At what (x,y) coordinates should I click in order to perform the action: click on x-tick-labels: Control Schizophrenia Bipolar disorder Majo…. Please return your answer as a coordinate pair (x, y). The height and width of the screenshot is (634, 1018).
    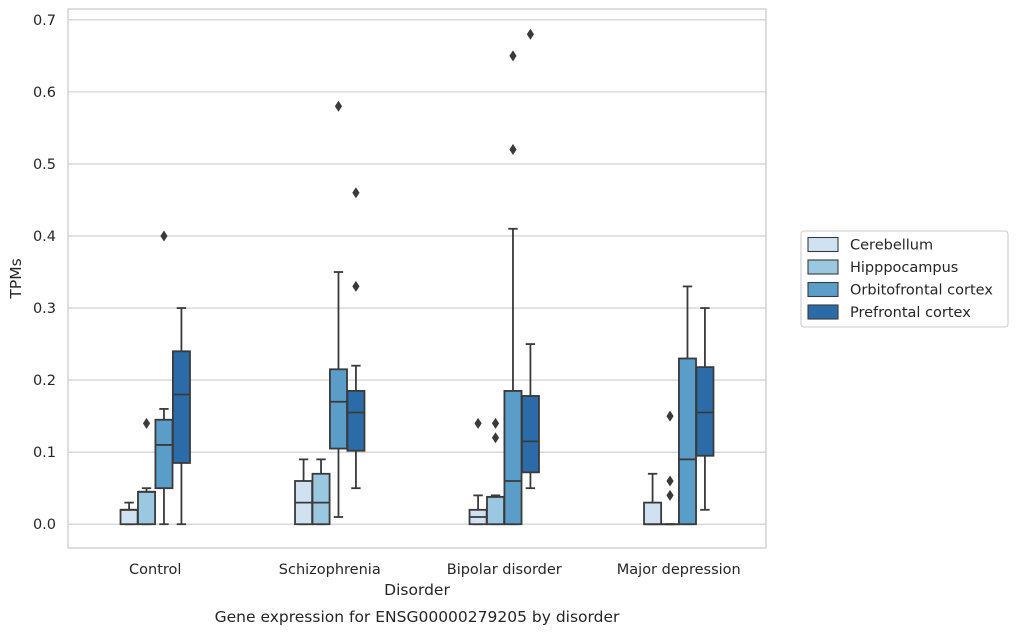
    Looking at the image, I should click on (435, 570).